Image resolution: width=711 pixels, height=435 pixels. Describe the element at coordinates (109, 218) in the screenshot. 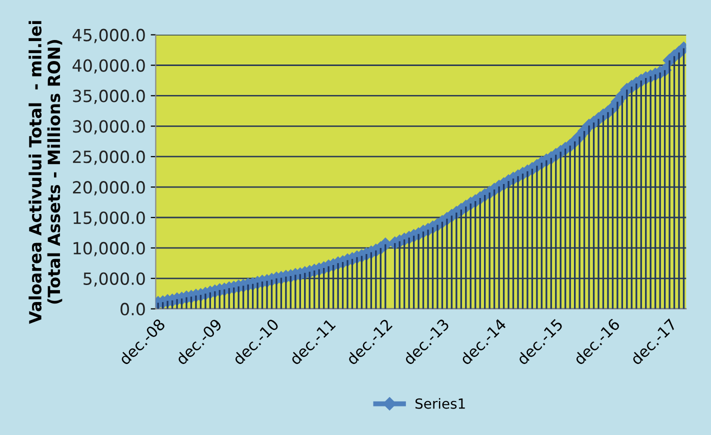

I see `y-tick-label: 15,000.0` at that location.